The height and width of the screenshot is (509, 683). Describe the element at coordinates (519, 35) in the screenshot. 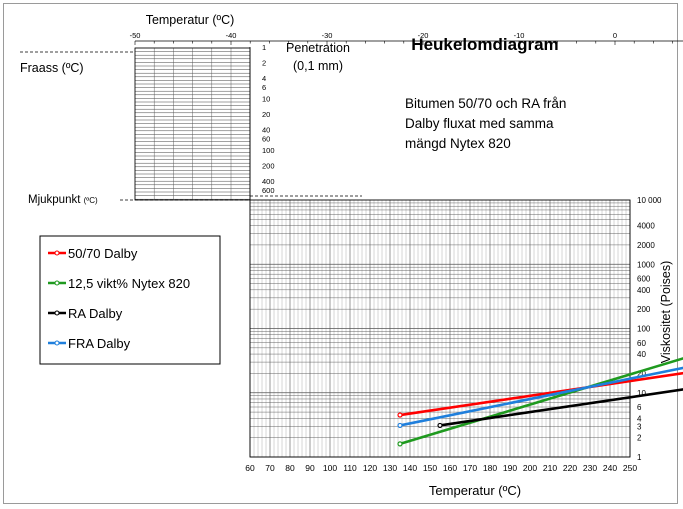

I see `top-axis-tick-label: -10` at that location.